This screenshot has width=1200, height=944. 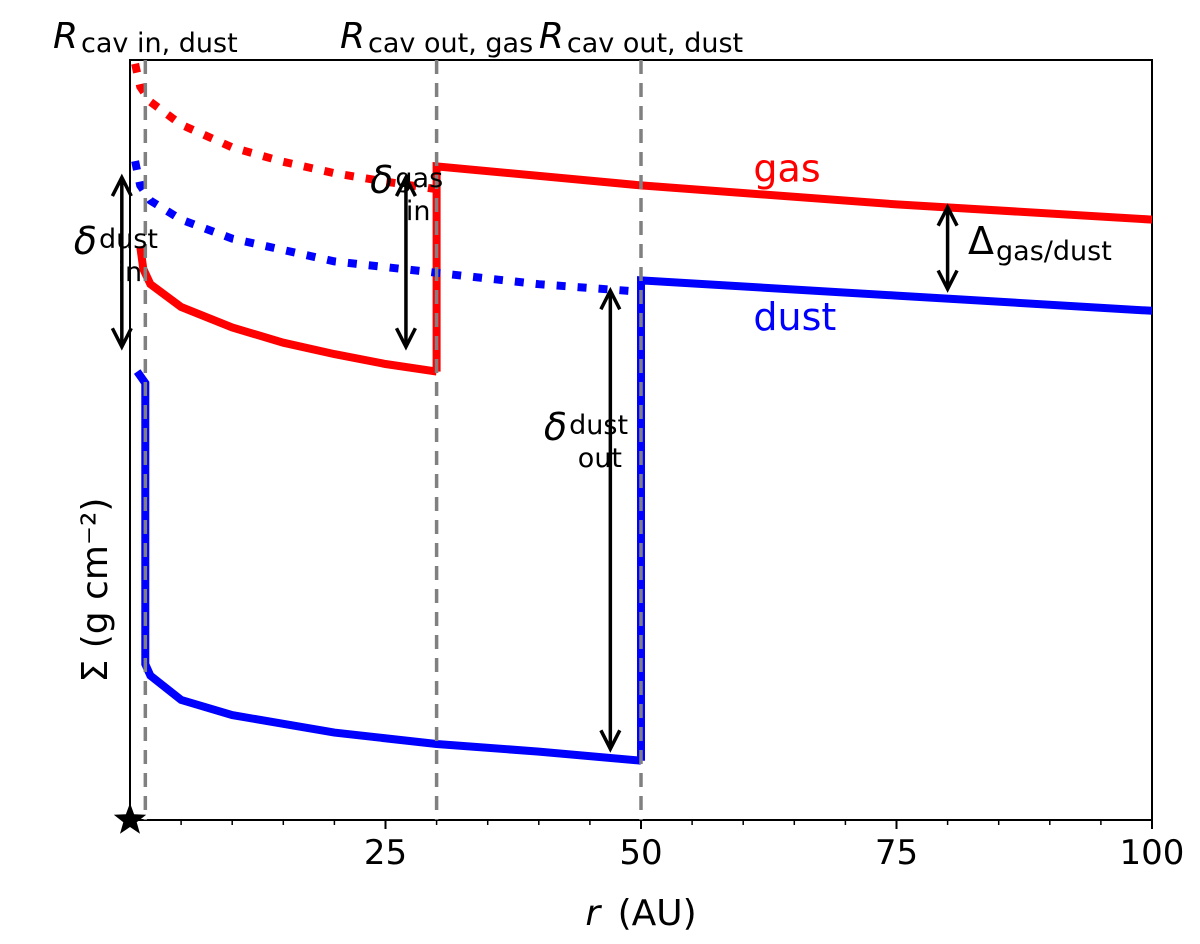 What do you see at coordinates (116, 241) in the screenshot?
I see `contrast-label-1: δdust` at bounding box center [116, 241].